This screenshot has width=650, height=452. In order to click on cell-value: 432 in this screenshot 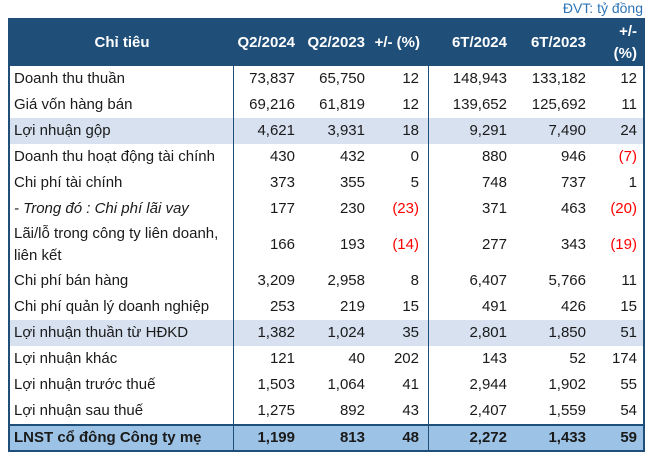, I will do `click(352, 156)`.